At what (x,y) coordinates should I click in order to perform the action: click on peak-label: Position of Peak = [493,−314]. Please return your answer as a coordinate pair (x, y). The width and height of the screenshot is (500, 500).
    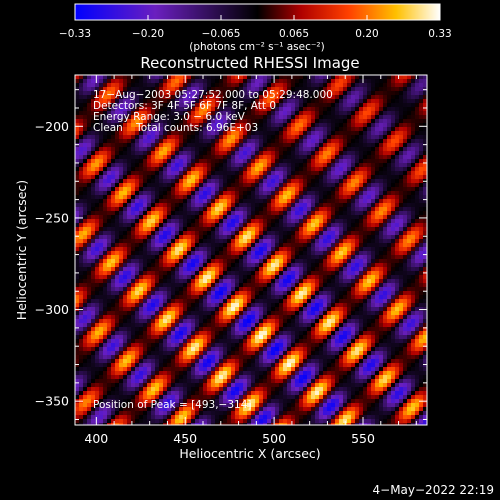
    Looking at the image, I should click on (172, 405).